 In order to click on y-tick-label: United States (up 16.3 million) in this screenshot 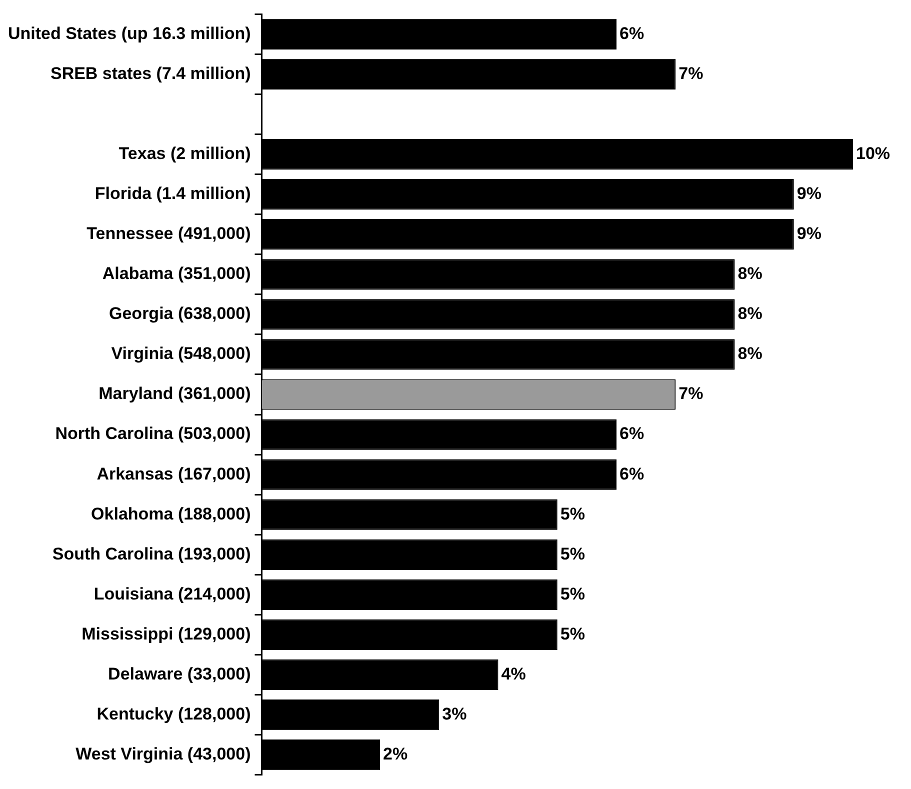, I will do `click(129, 33)`.